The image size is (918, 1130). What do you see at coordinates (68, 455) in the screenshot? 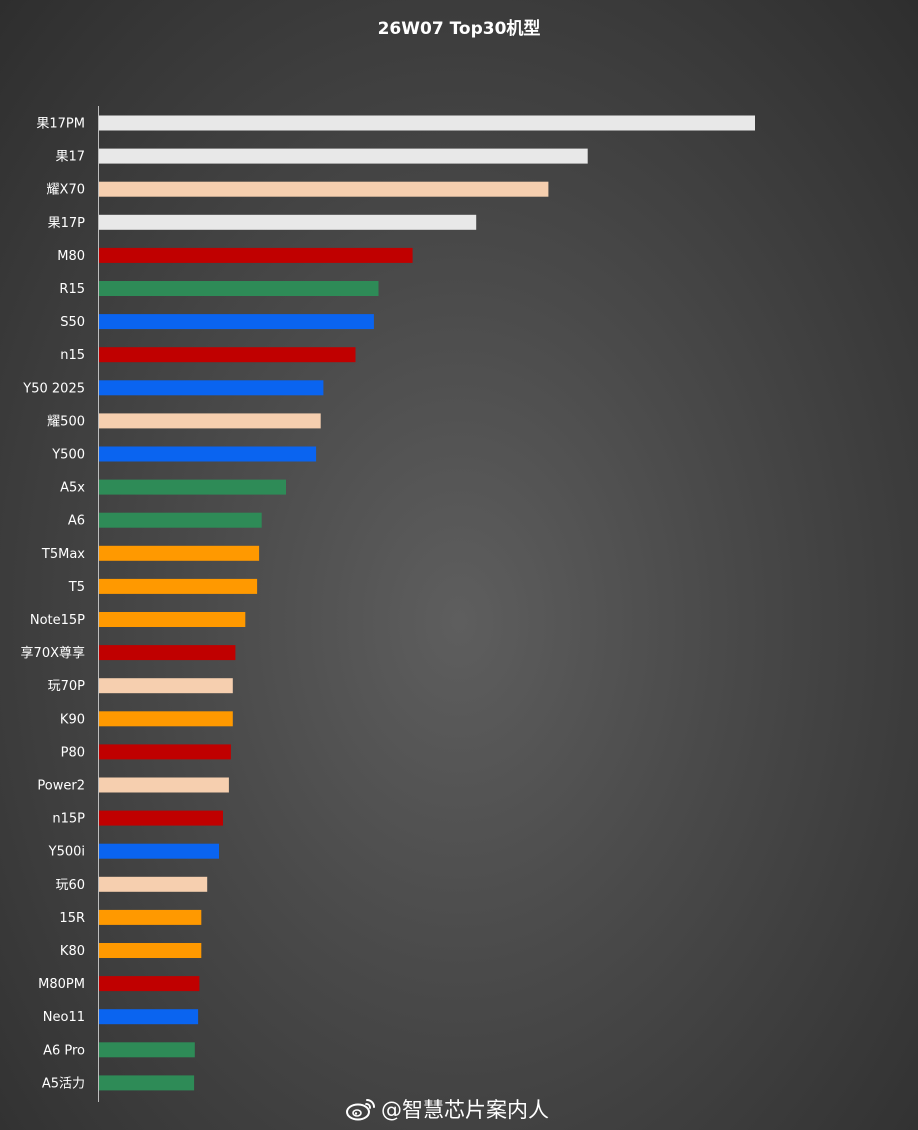
I see `category-label: Y500` at bounding box center [68, 455].